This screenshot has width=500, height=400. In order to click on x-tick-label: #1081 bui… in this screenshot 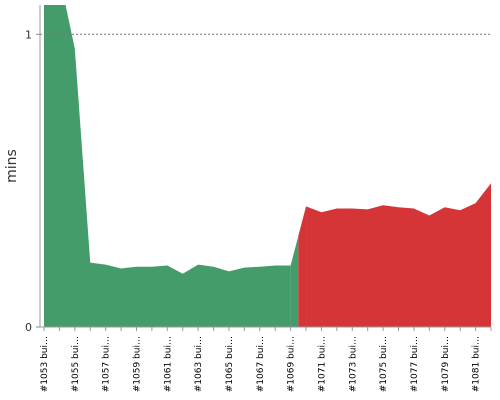, I will do `click(477, 364)`.